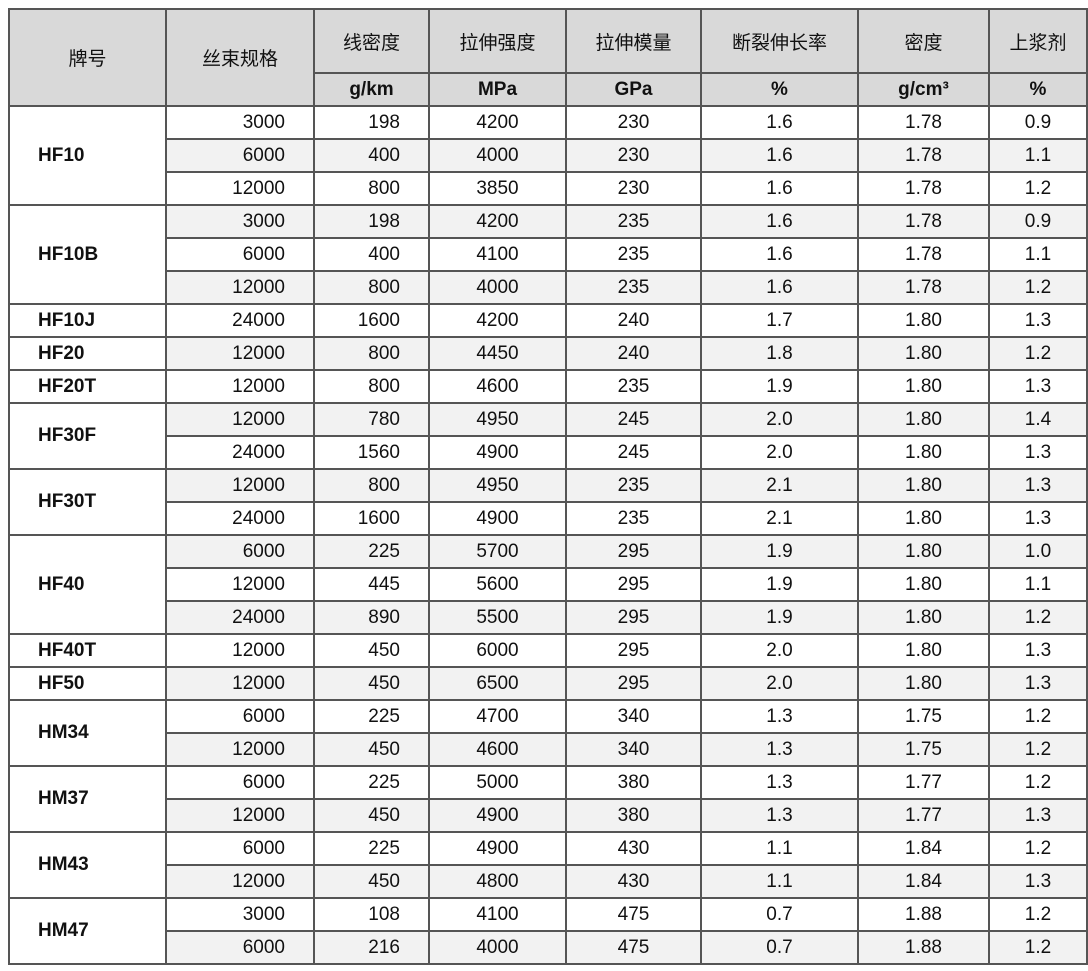  Describe the element at coordinates (1038, 122) in the screenshot. I see `value-cell: 0.9` at that location.